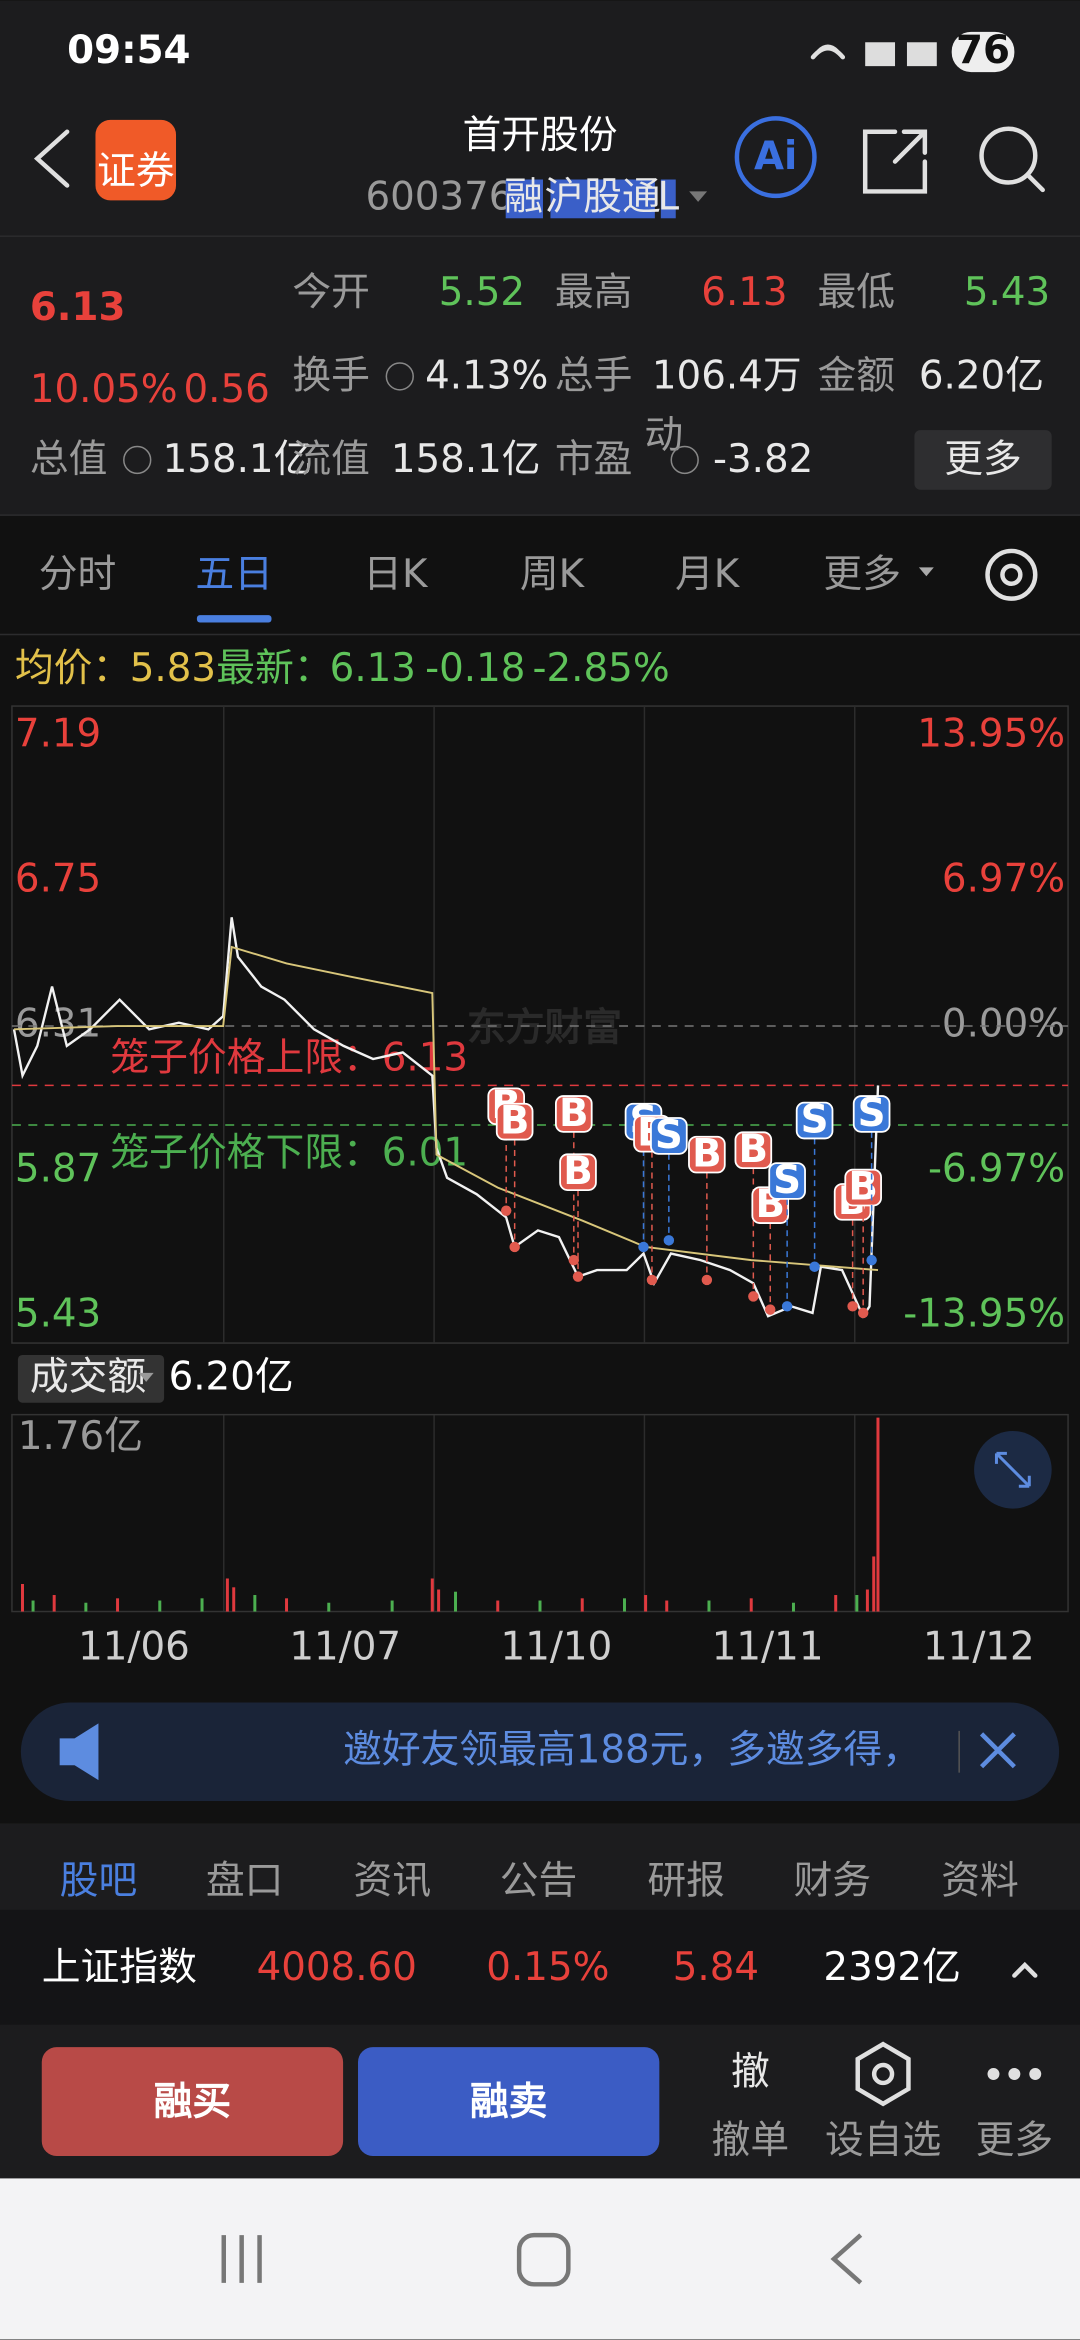  Describe the element at coordinates (234, 574) in the screenshot. I see `tab-active: 五日` at that location.